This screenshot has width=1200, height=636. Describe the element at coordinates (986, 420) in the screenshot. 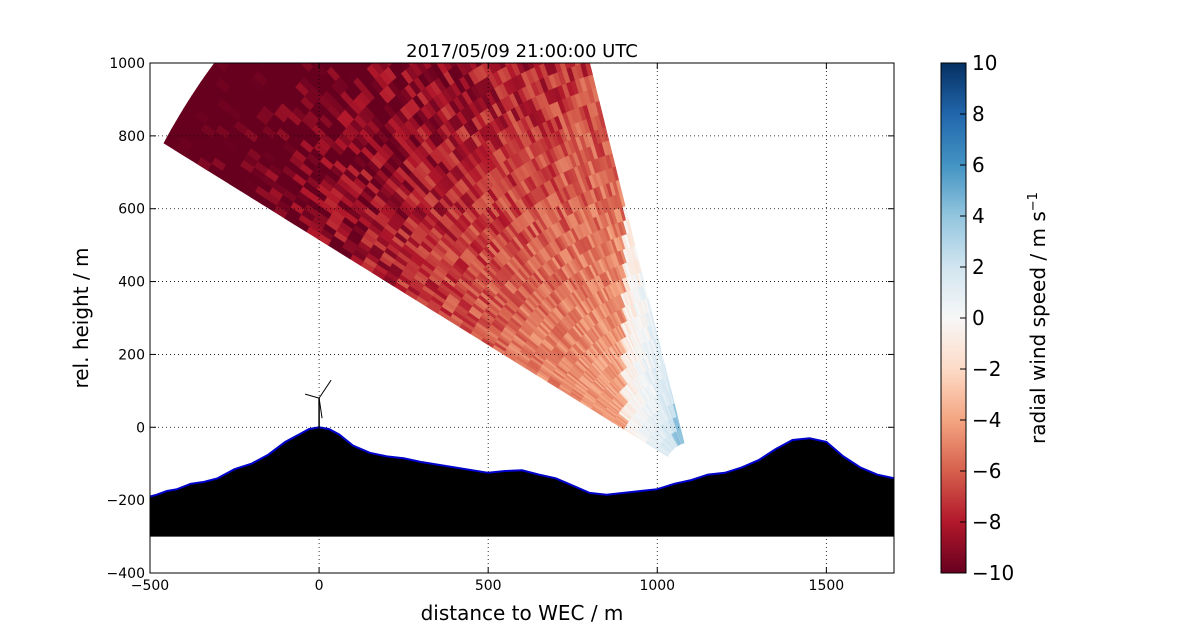

I see `colorbar-tick-label: −4` at that location.